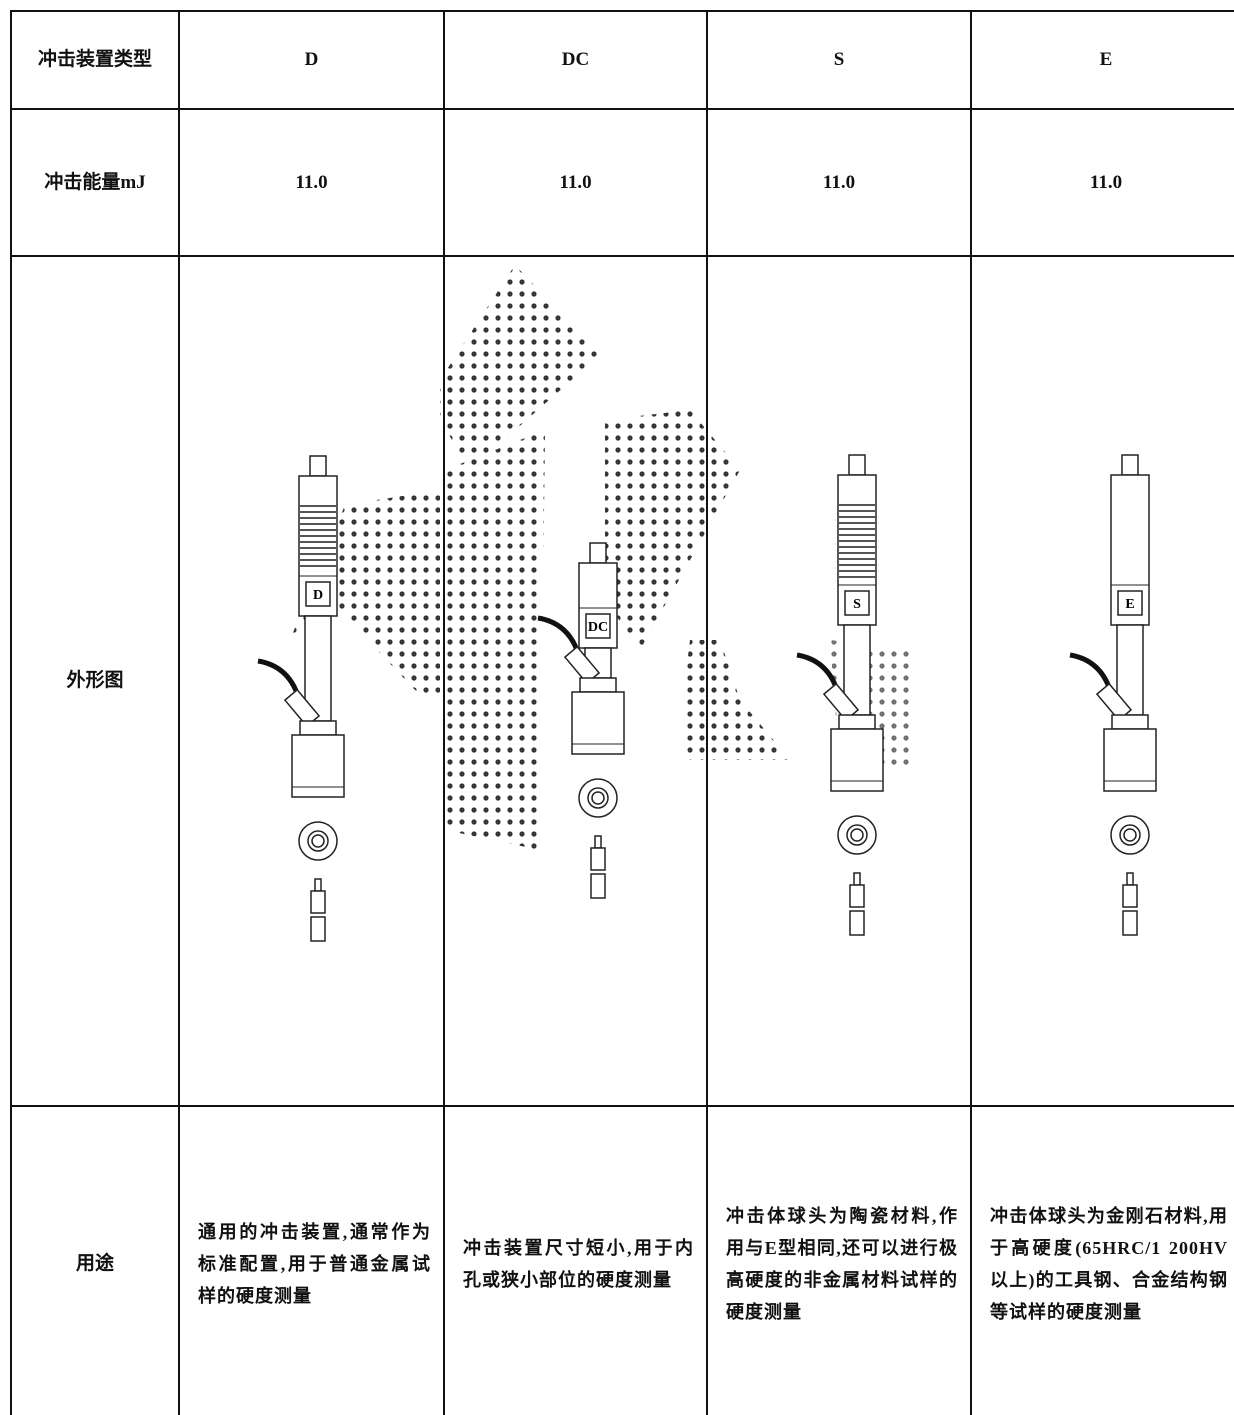  I want to click on row-label: 外形图, so click(94, 680).